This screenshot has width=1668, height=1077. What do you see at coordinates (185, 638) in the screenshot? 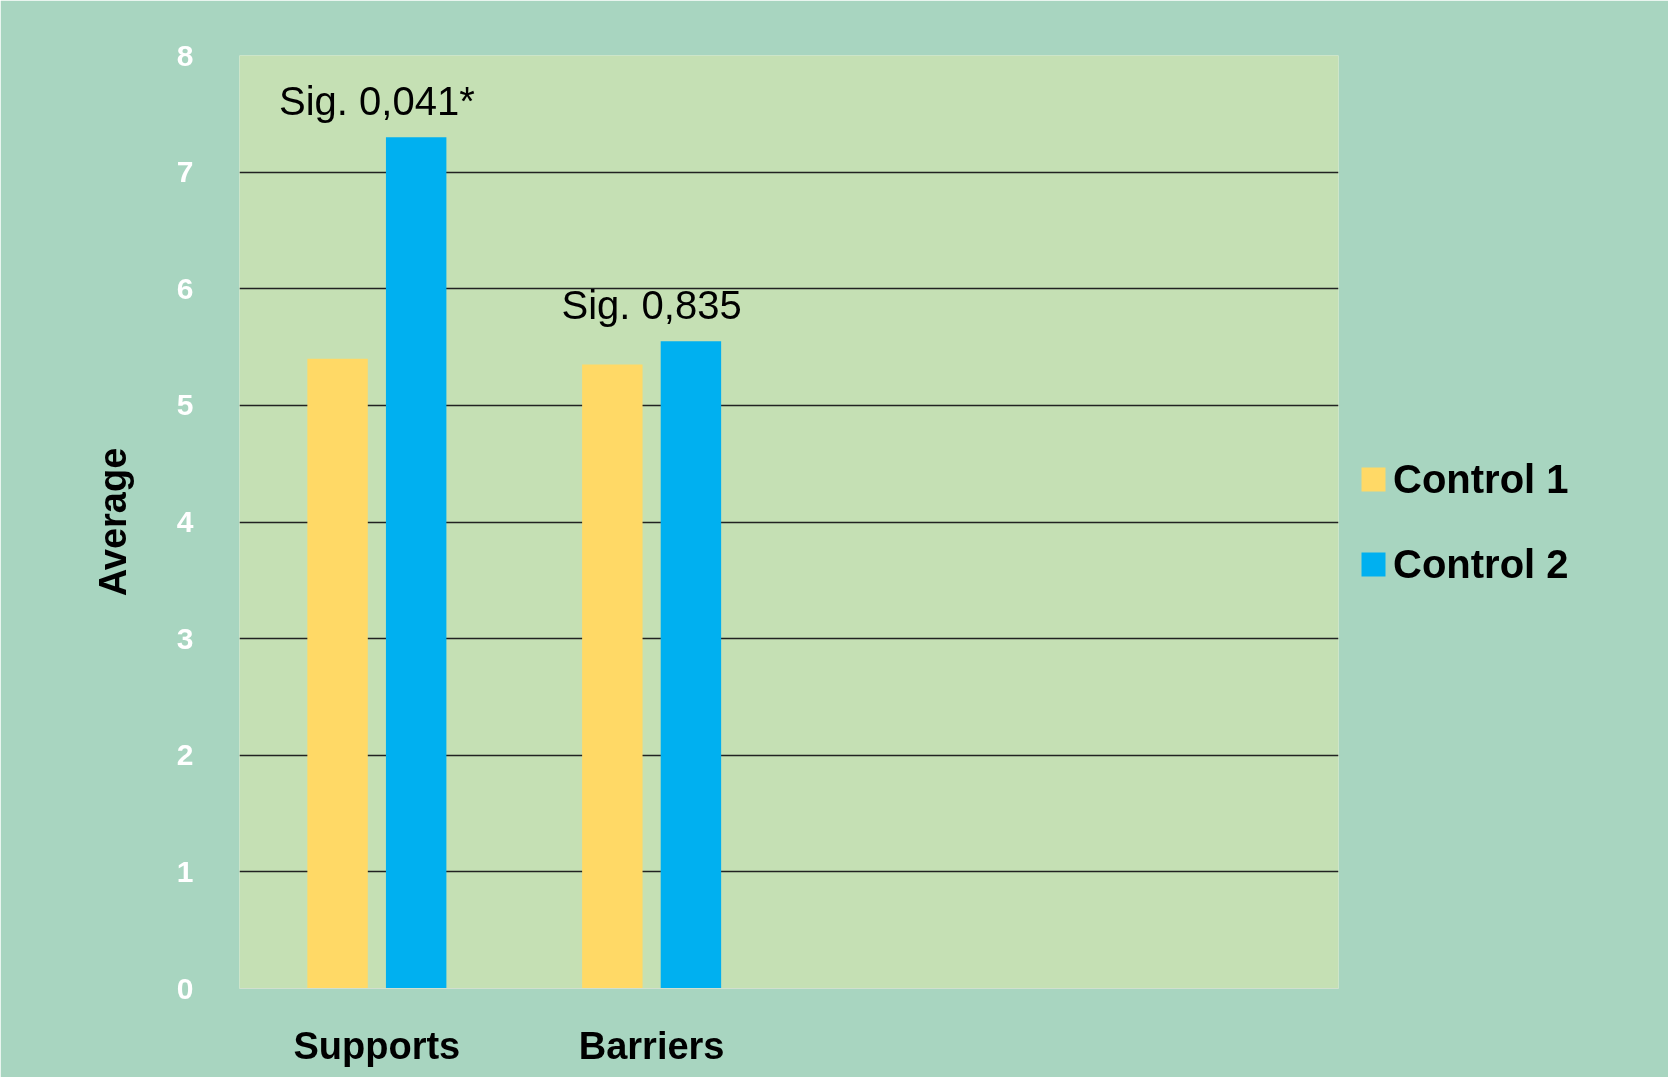
I see `y-tick-label: 3` at bounding box center [185, 638].